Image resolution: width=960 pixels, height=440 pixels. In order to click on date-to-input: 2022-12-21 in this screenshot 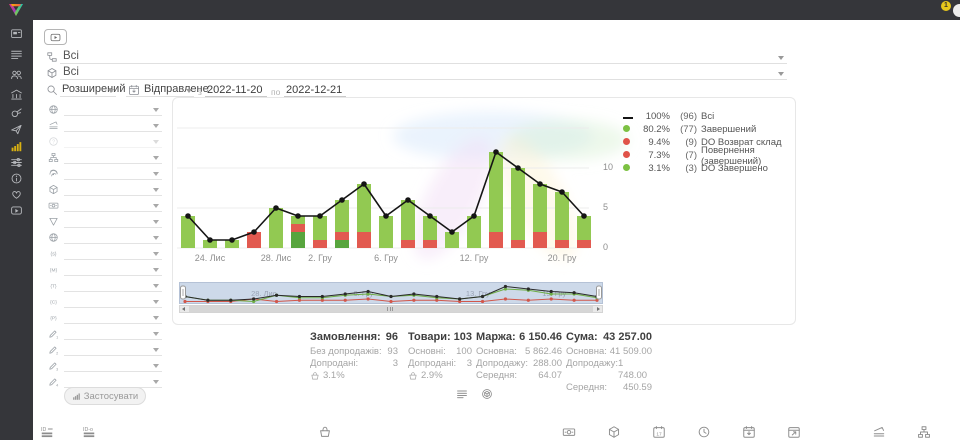, I will do `click(314, 90)`.